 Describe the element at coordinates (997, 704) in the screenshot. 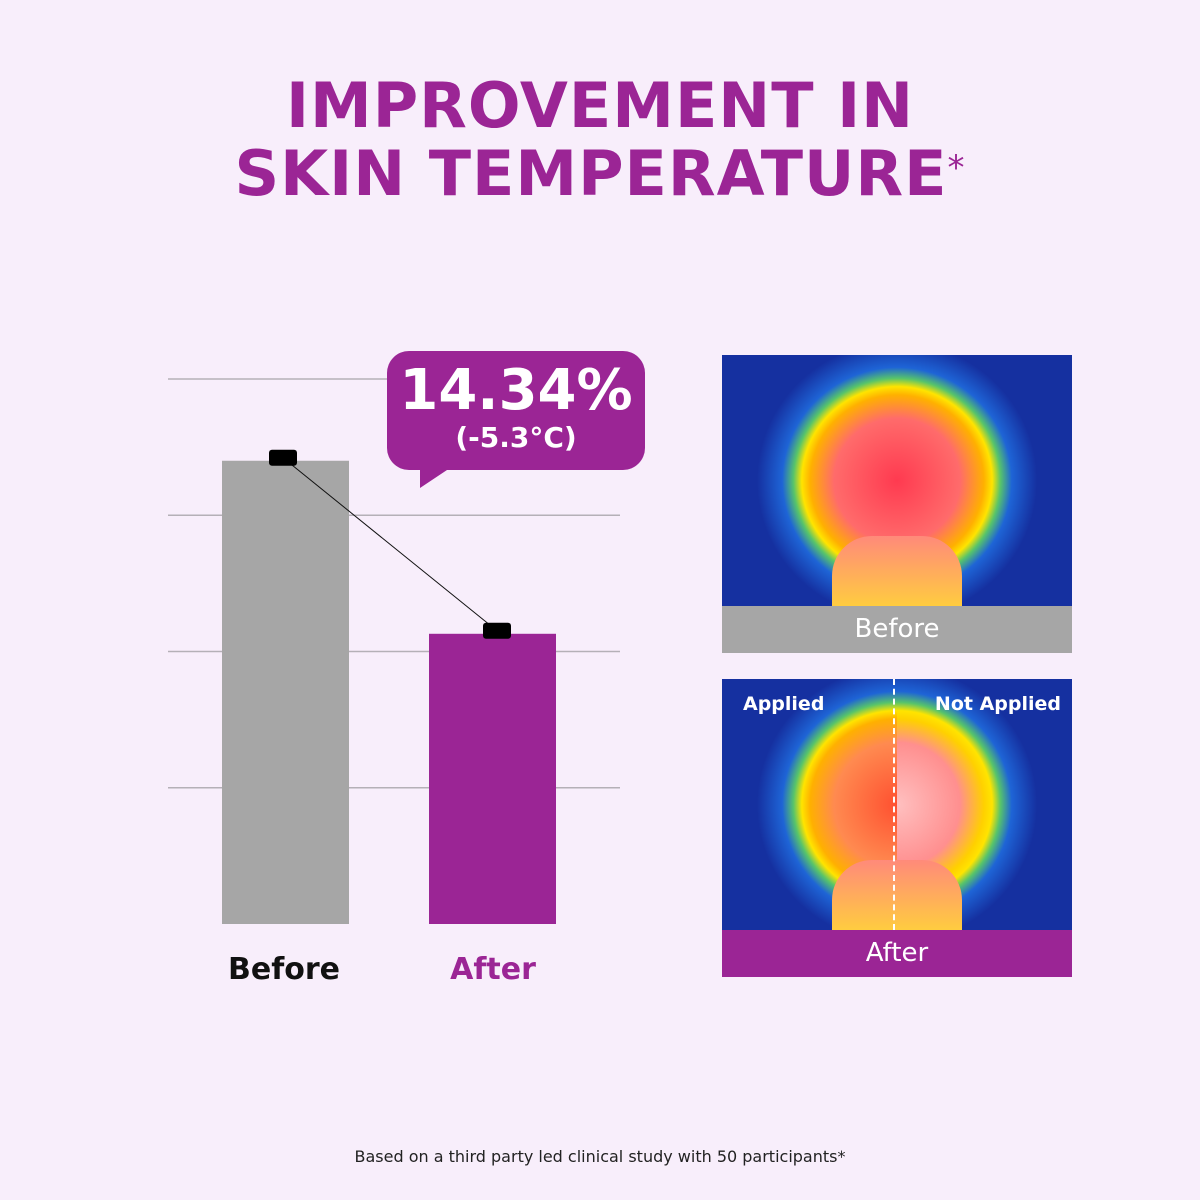

I see `not-applied-label: Not Applied` at that location.